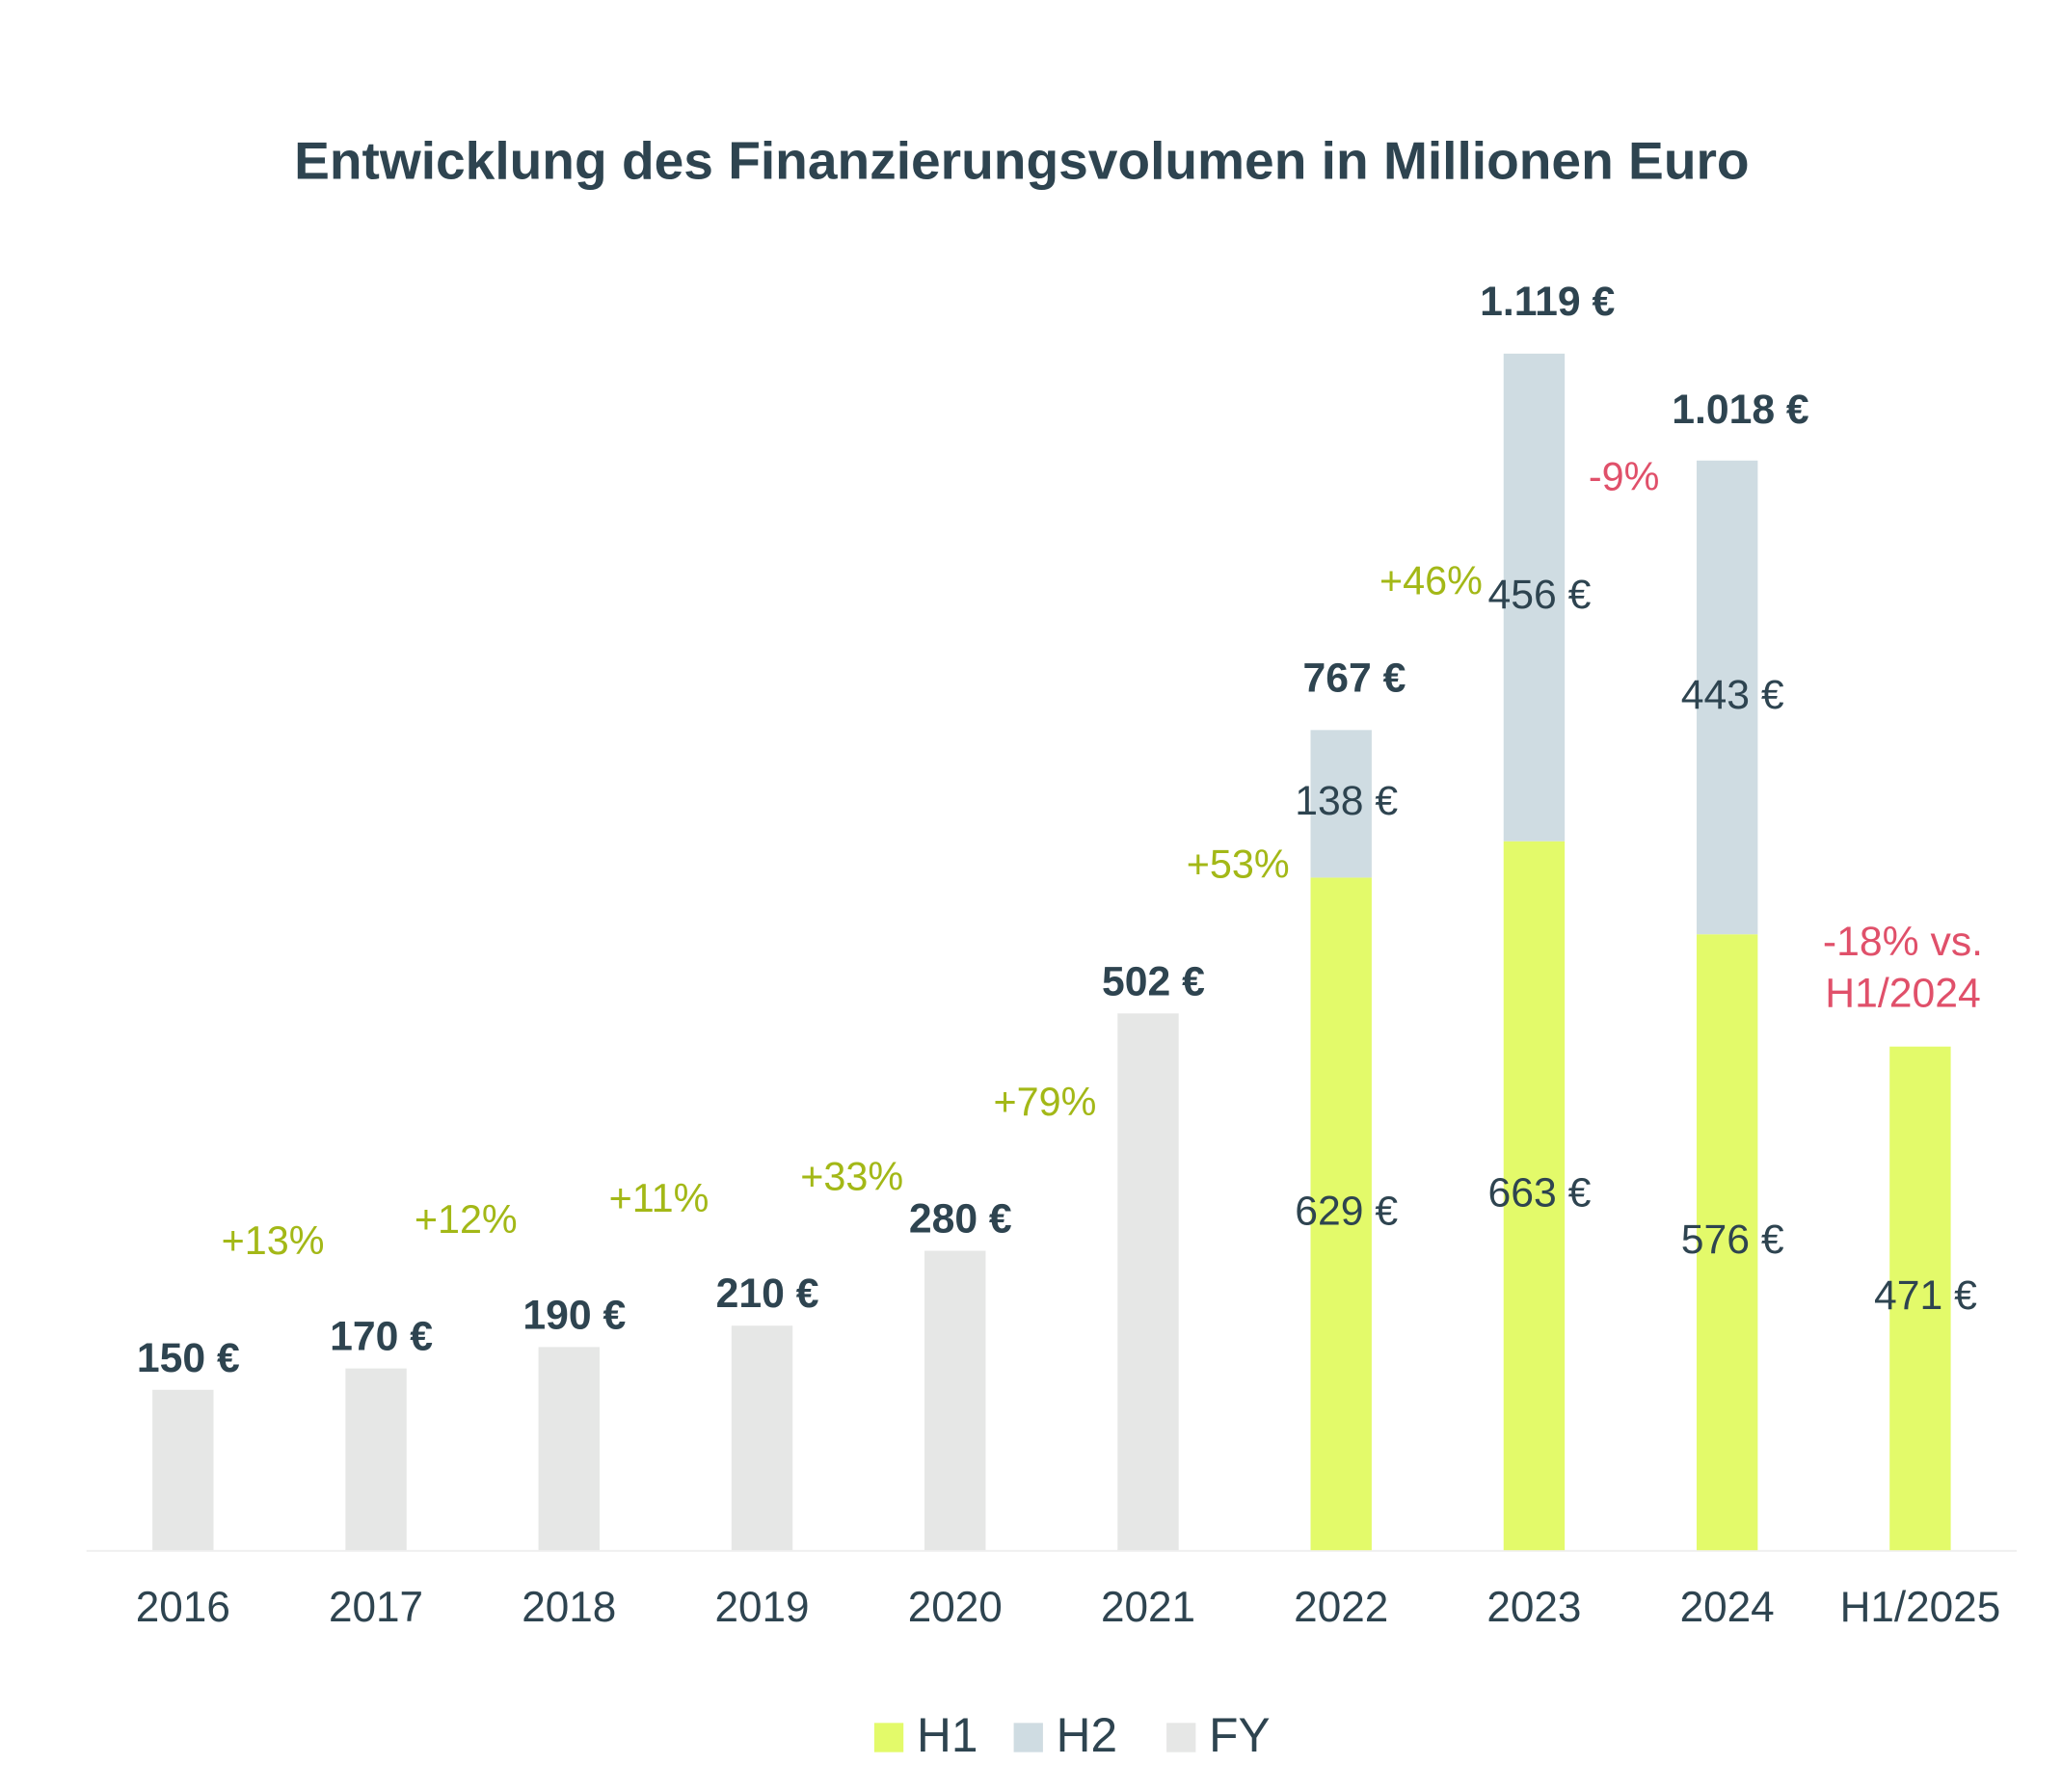 This screenshot has width=2062, height=1792. What do you see at coordinates (960, 1219) in the screenshot?
I see `value-label: 280 €` at bounding box center [960, 1219].